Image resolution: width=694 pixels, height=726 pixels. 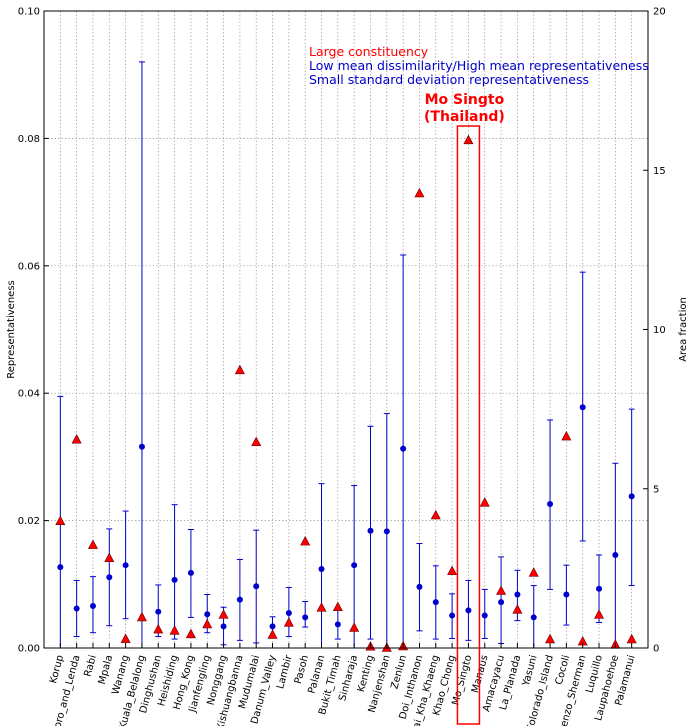 What do you see at coordinates (659, 171) in the screenshot?
I see `y-tick-right-label: 15` at bounding box center [659, 171].